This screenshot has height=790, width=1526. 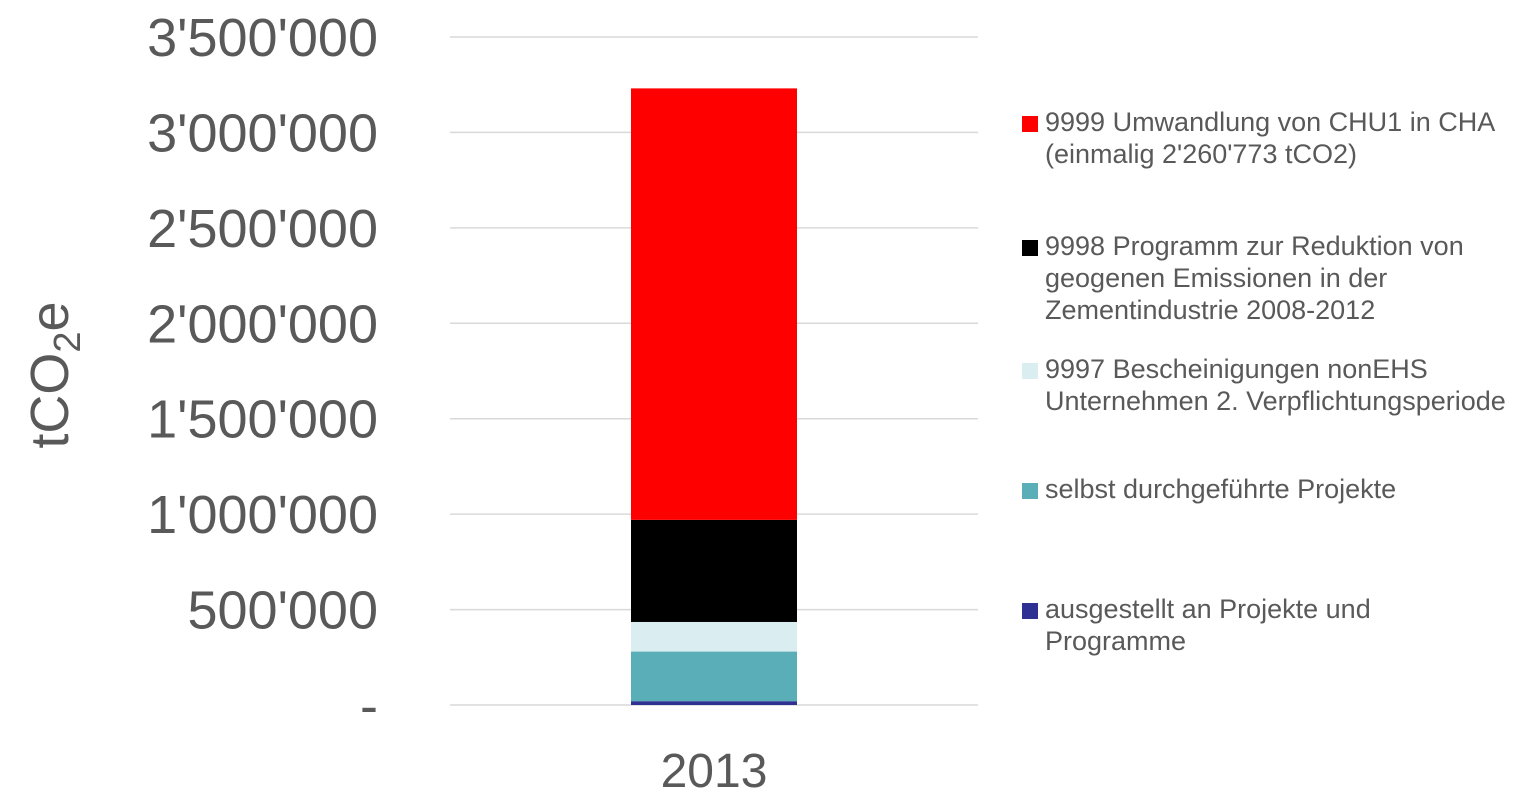 I want to click on y-axis-title: tCO2e, so click(x=54, y=374).